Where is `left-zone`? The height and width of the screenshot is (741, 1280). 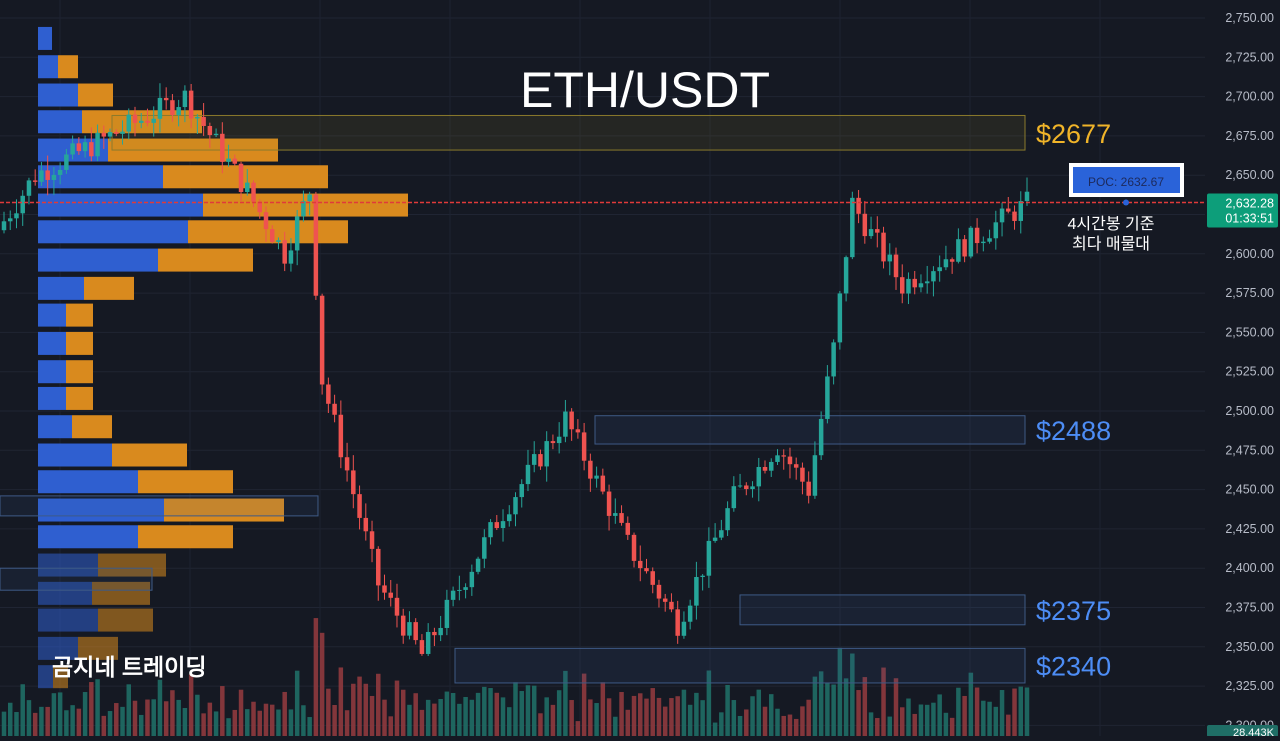 left-zone is located at coordinates (159, 506).